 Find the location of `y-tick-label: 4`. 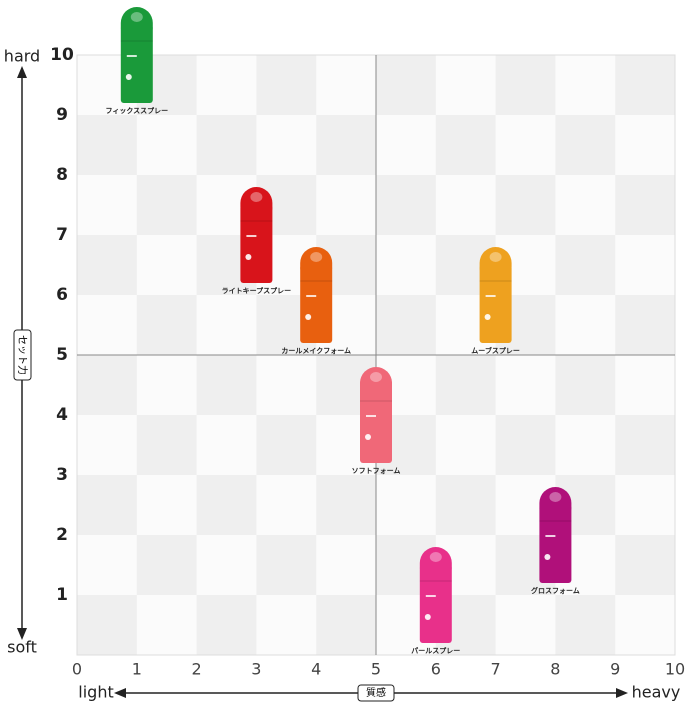

y-tick-label: 4 is located at coordinates (62, 415).